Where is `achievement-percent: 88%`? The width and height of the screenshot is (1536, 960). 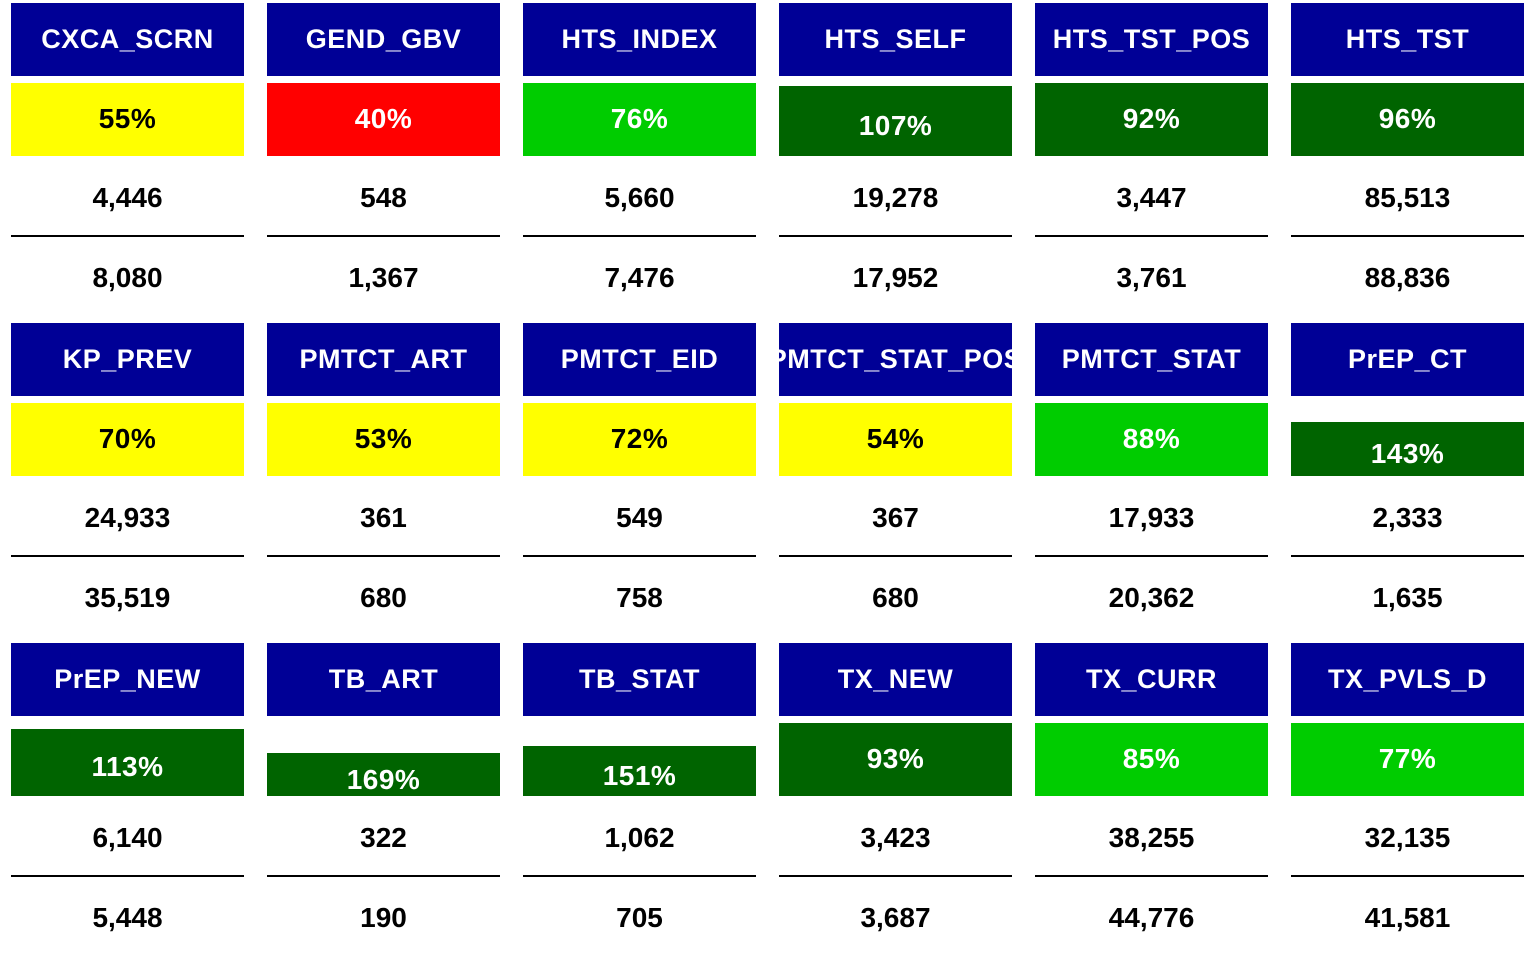 achievement-percent: 88% is located at coordinates (1151, 438).